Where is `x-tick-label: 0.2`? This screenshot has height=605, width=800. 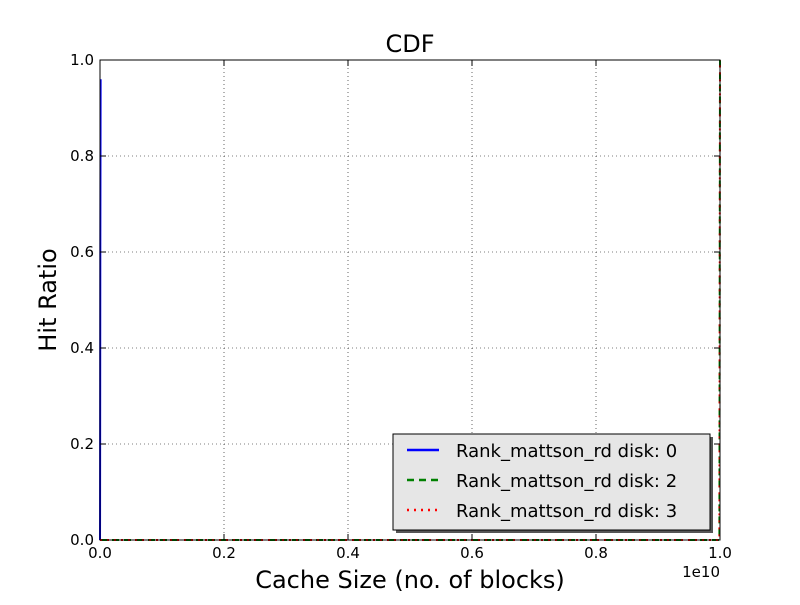 x-tick-label: 0.2 is located at coordinates (224, 553).